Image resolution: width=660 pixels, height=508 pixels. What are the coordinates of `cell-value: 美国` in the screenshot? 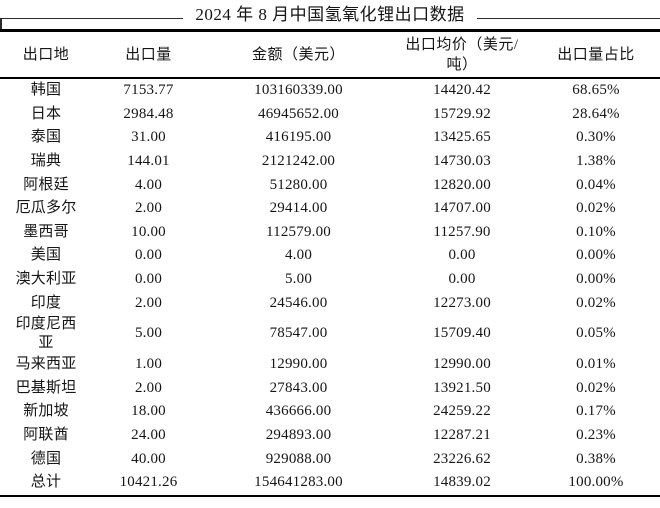 It's located at (46, 255).